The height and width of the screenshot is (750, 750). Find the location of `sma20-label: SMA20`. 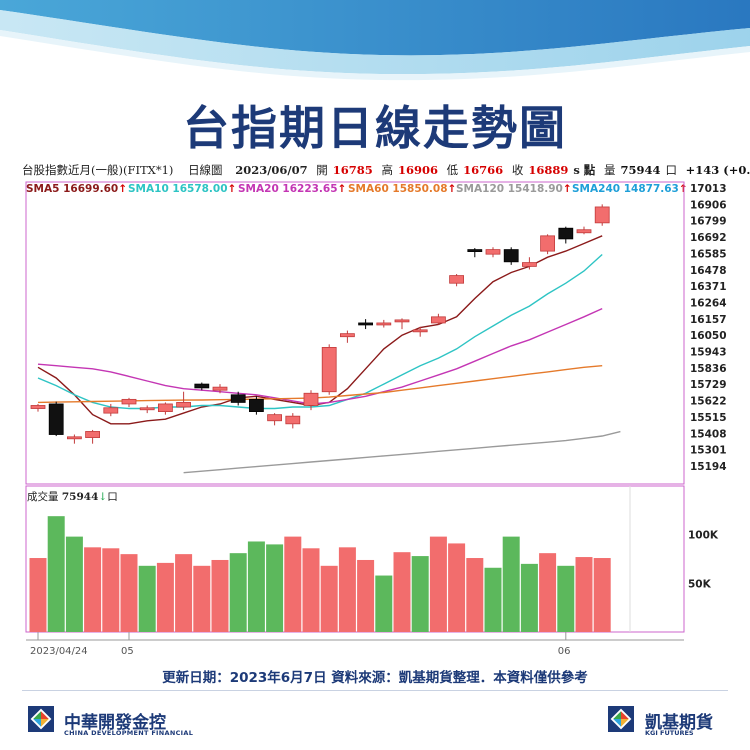

sma20-label: SMA20 is located at coordinates (258, 189).